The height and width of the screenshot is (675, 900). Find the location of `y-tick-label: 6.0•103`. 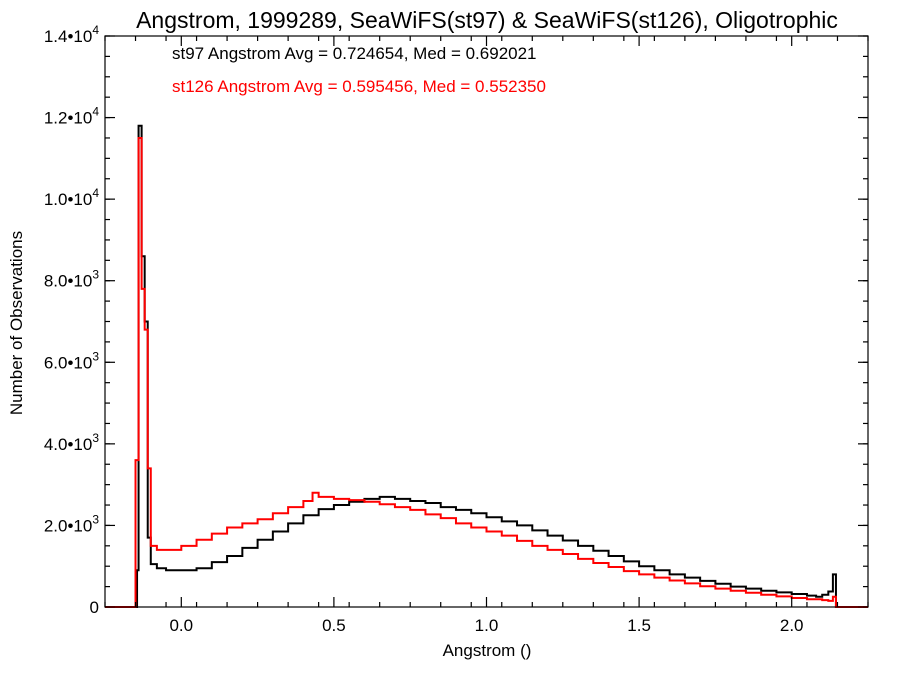

y-tick-label: 6.0•103 is located at coordinates (72, 360).